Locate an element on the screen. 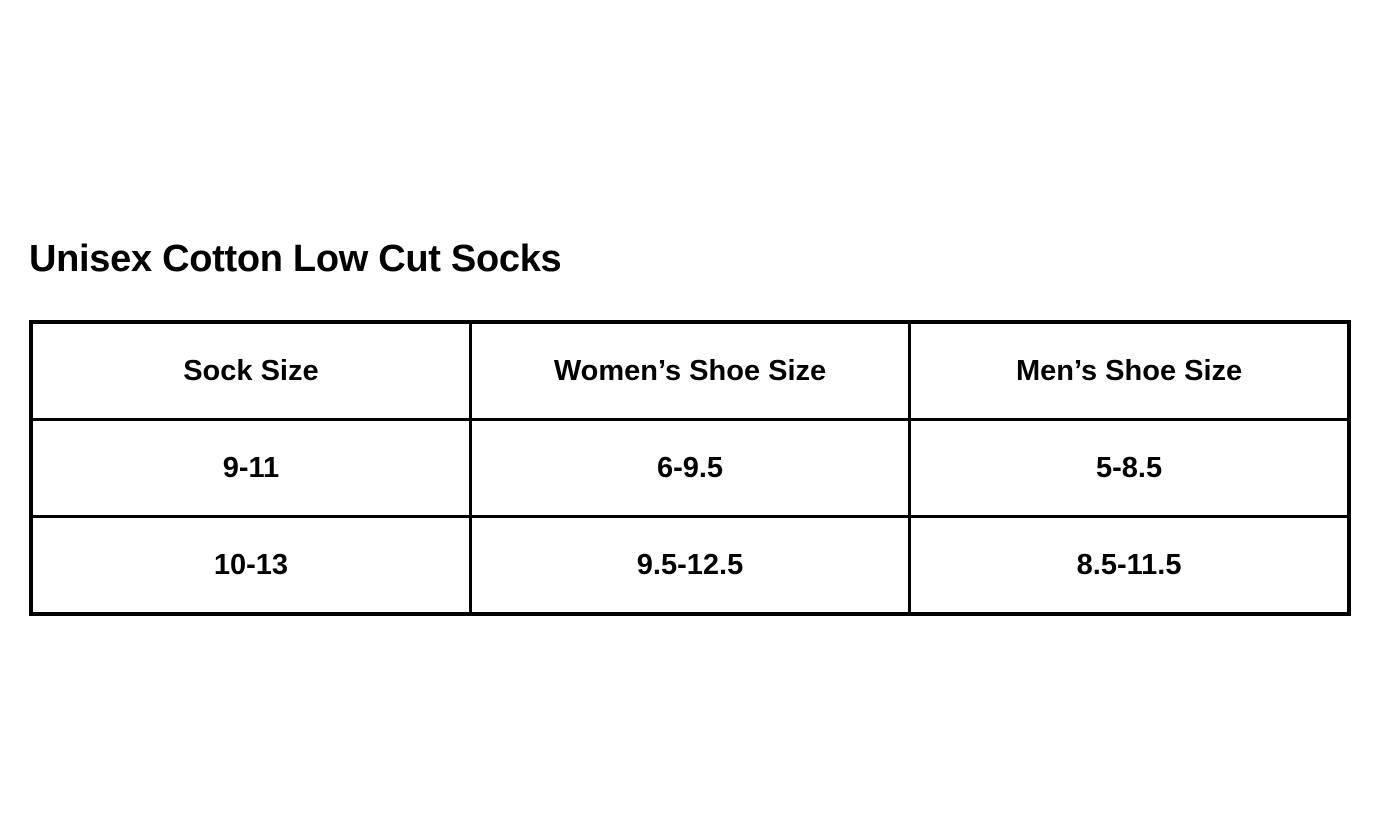  table-row: 10-13 9.5-12.5 8.5-11.5 is located at coordinates (690, 565).